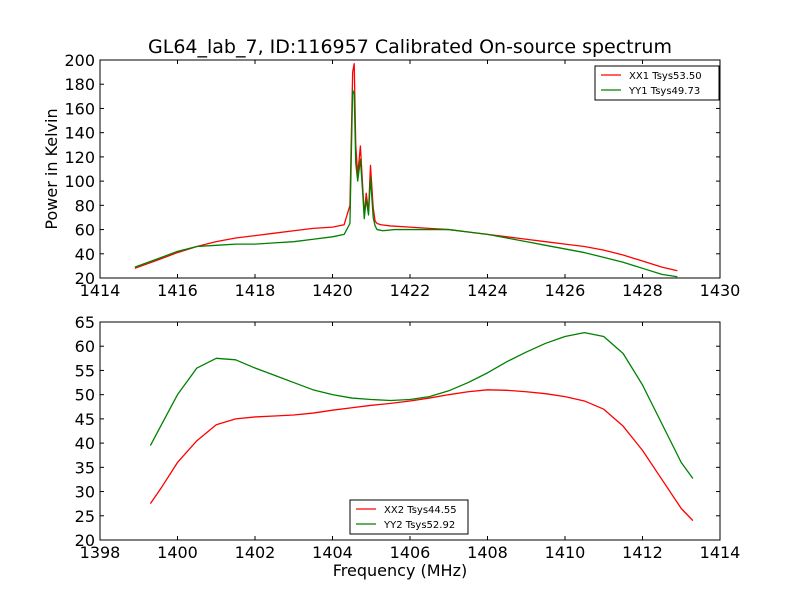 The width and height of the screenshot is (800, 600). What do you see at coordinates (565, 552) in the screenshot?
I see `x-tick-label: 1410` at bounding box center [565, 552].